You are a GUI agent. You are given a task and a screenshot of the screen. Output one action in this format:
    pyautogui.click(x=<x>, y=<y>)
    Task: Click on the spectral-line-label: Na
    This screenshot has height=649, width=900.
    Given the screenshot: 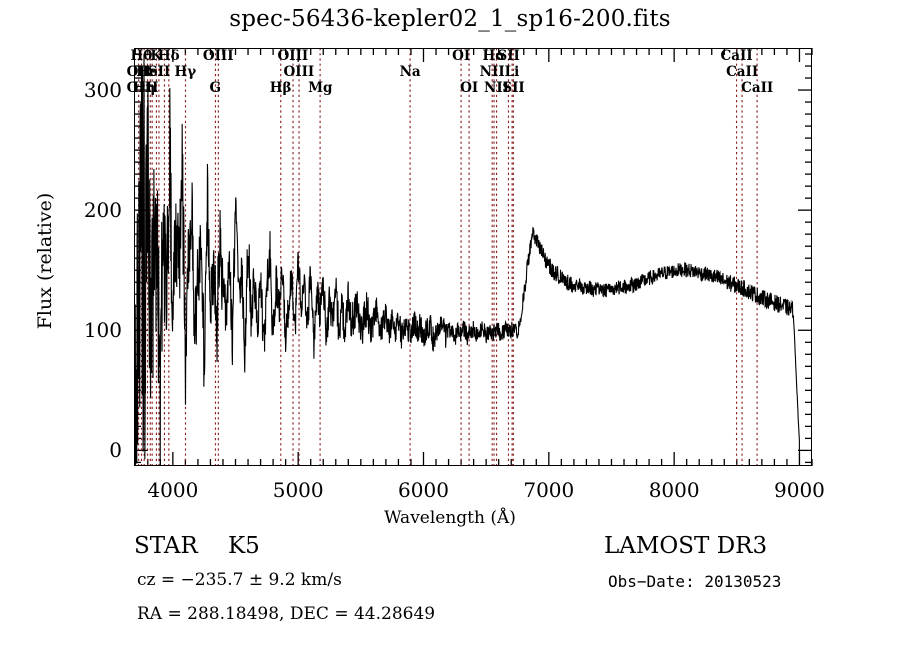 What is the action you would take?
    pyautogui.click(x=410, y=72)
    